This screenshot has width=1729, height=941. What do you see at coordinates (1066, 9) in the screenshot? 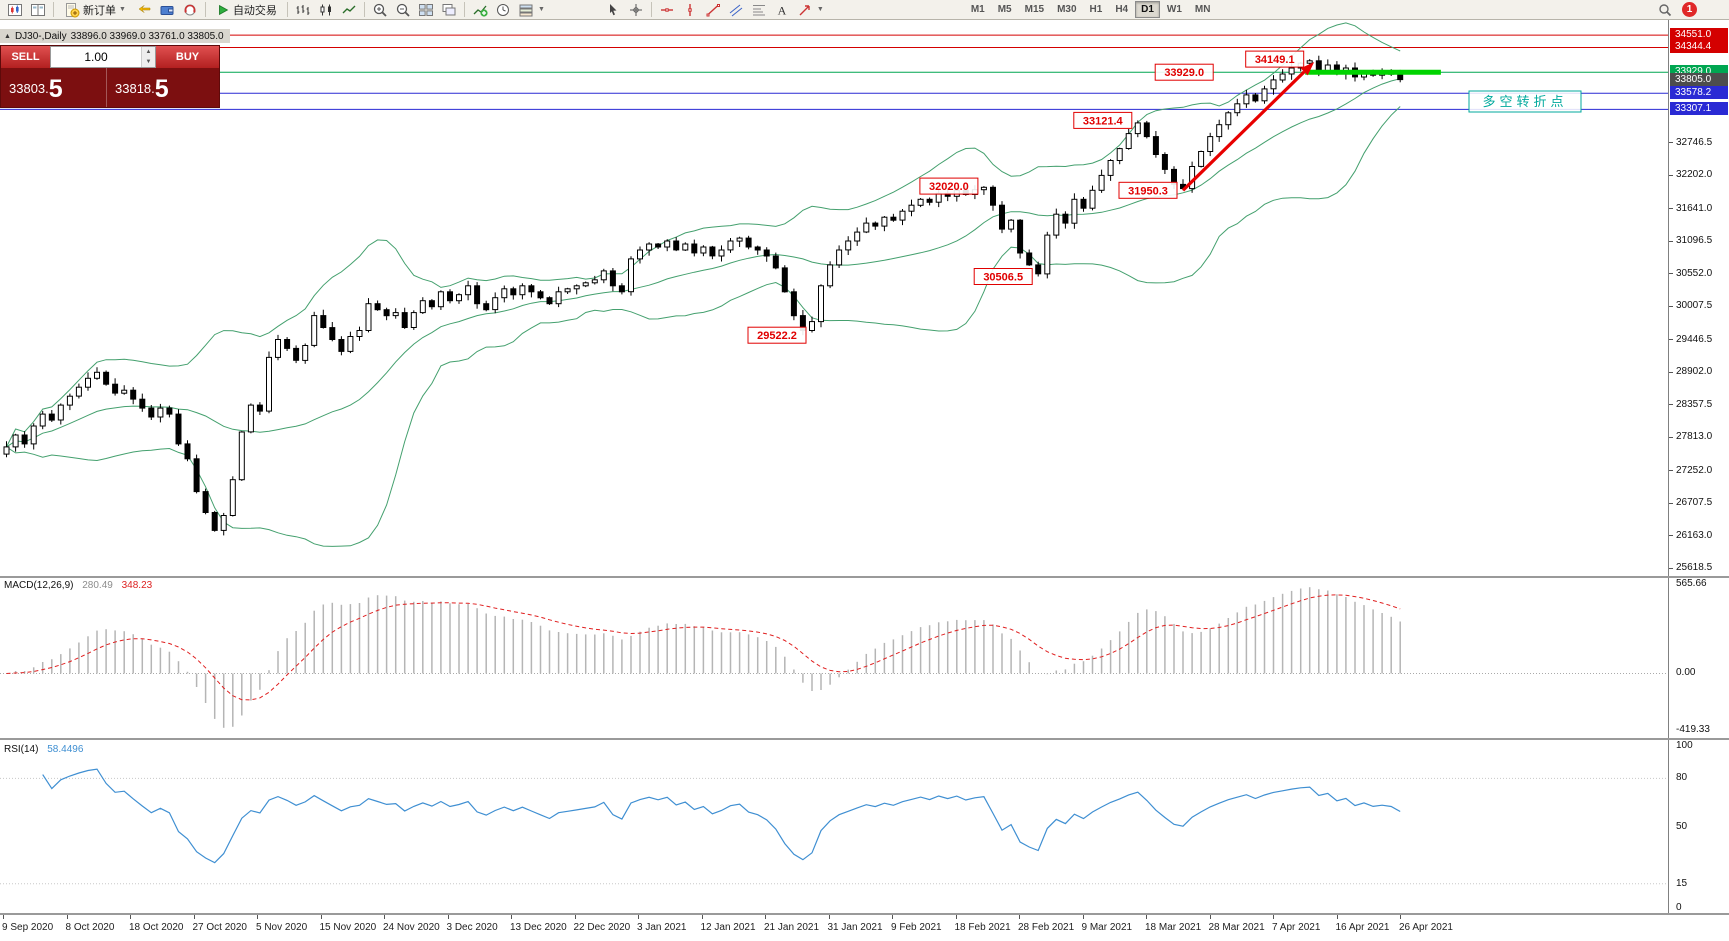
I see `timeframe-button-M30: M30` at bounding box center [1066, 9].